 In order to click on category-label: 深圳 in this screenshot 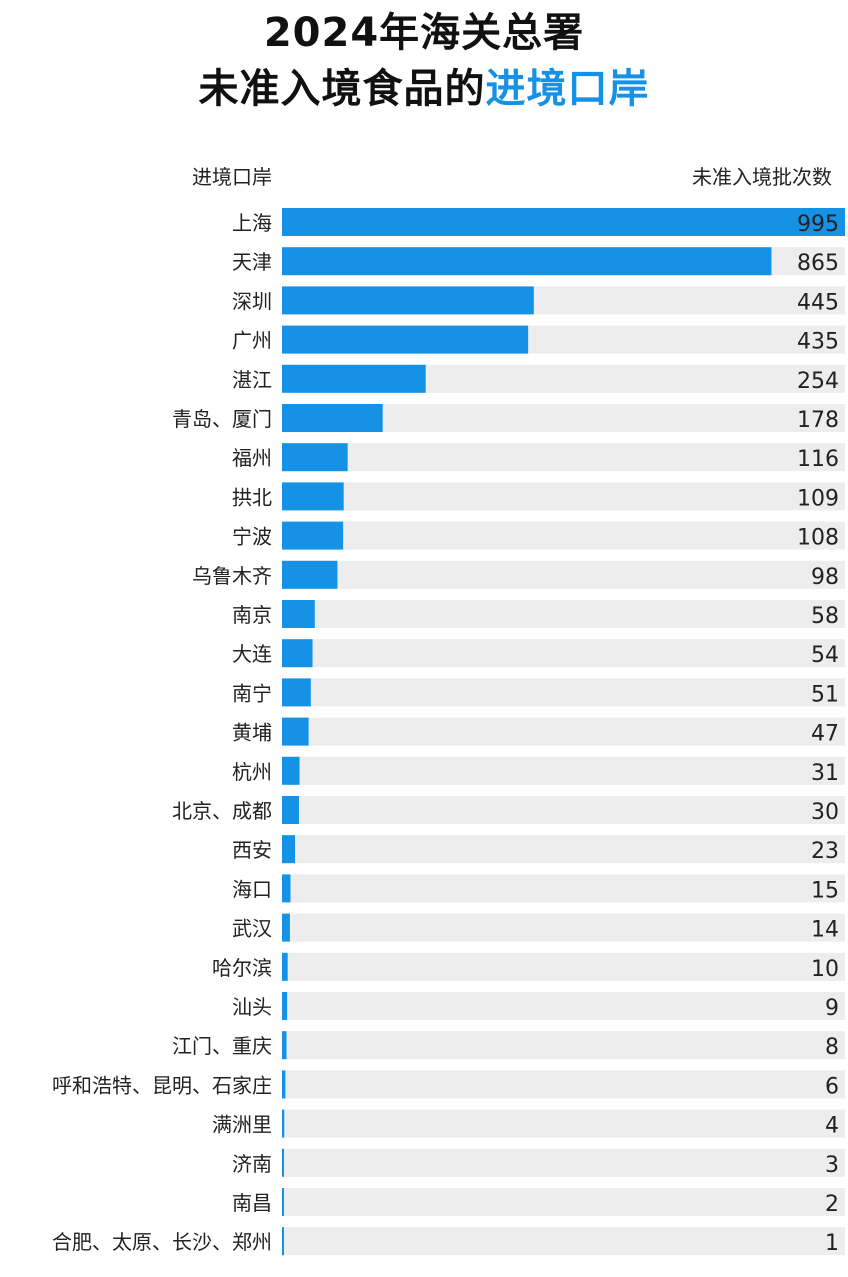, I will do `click(252, 301)`.